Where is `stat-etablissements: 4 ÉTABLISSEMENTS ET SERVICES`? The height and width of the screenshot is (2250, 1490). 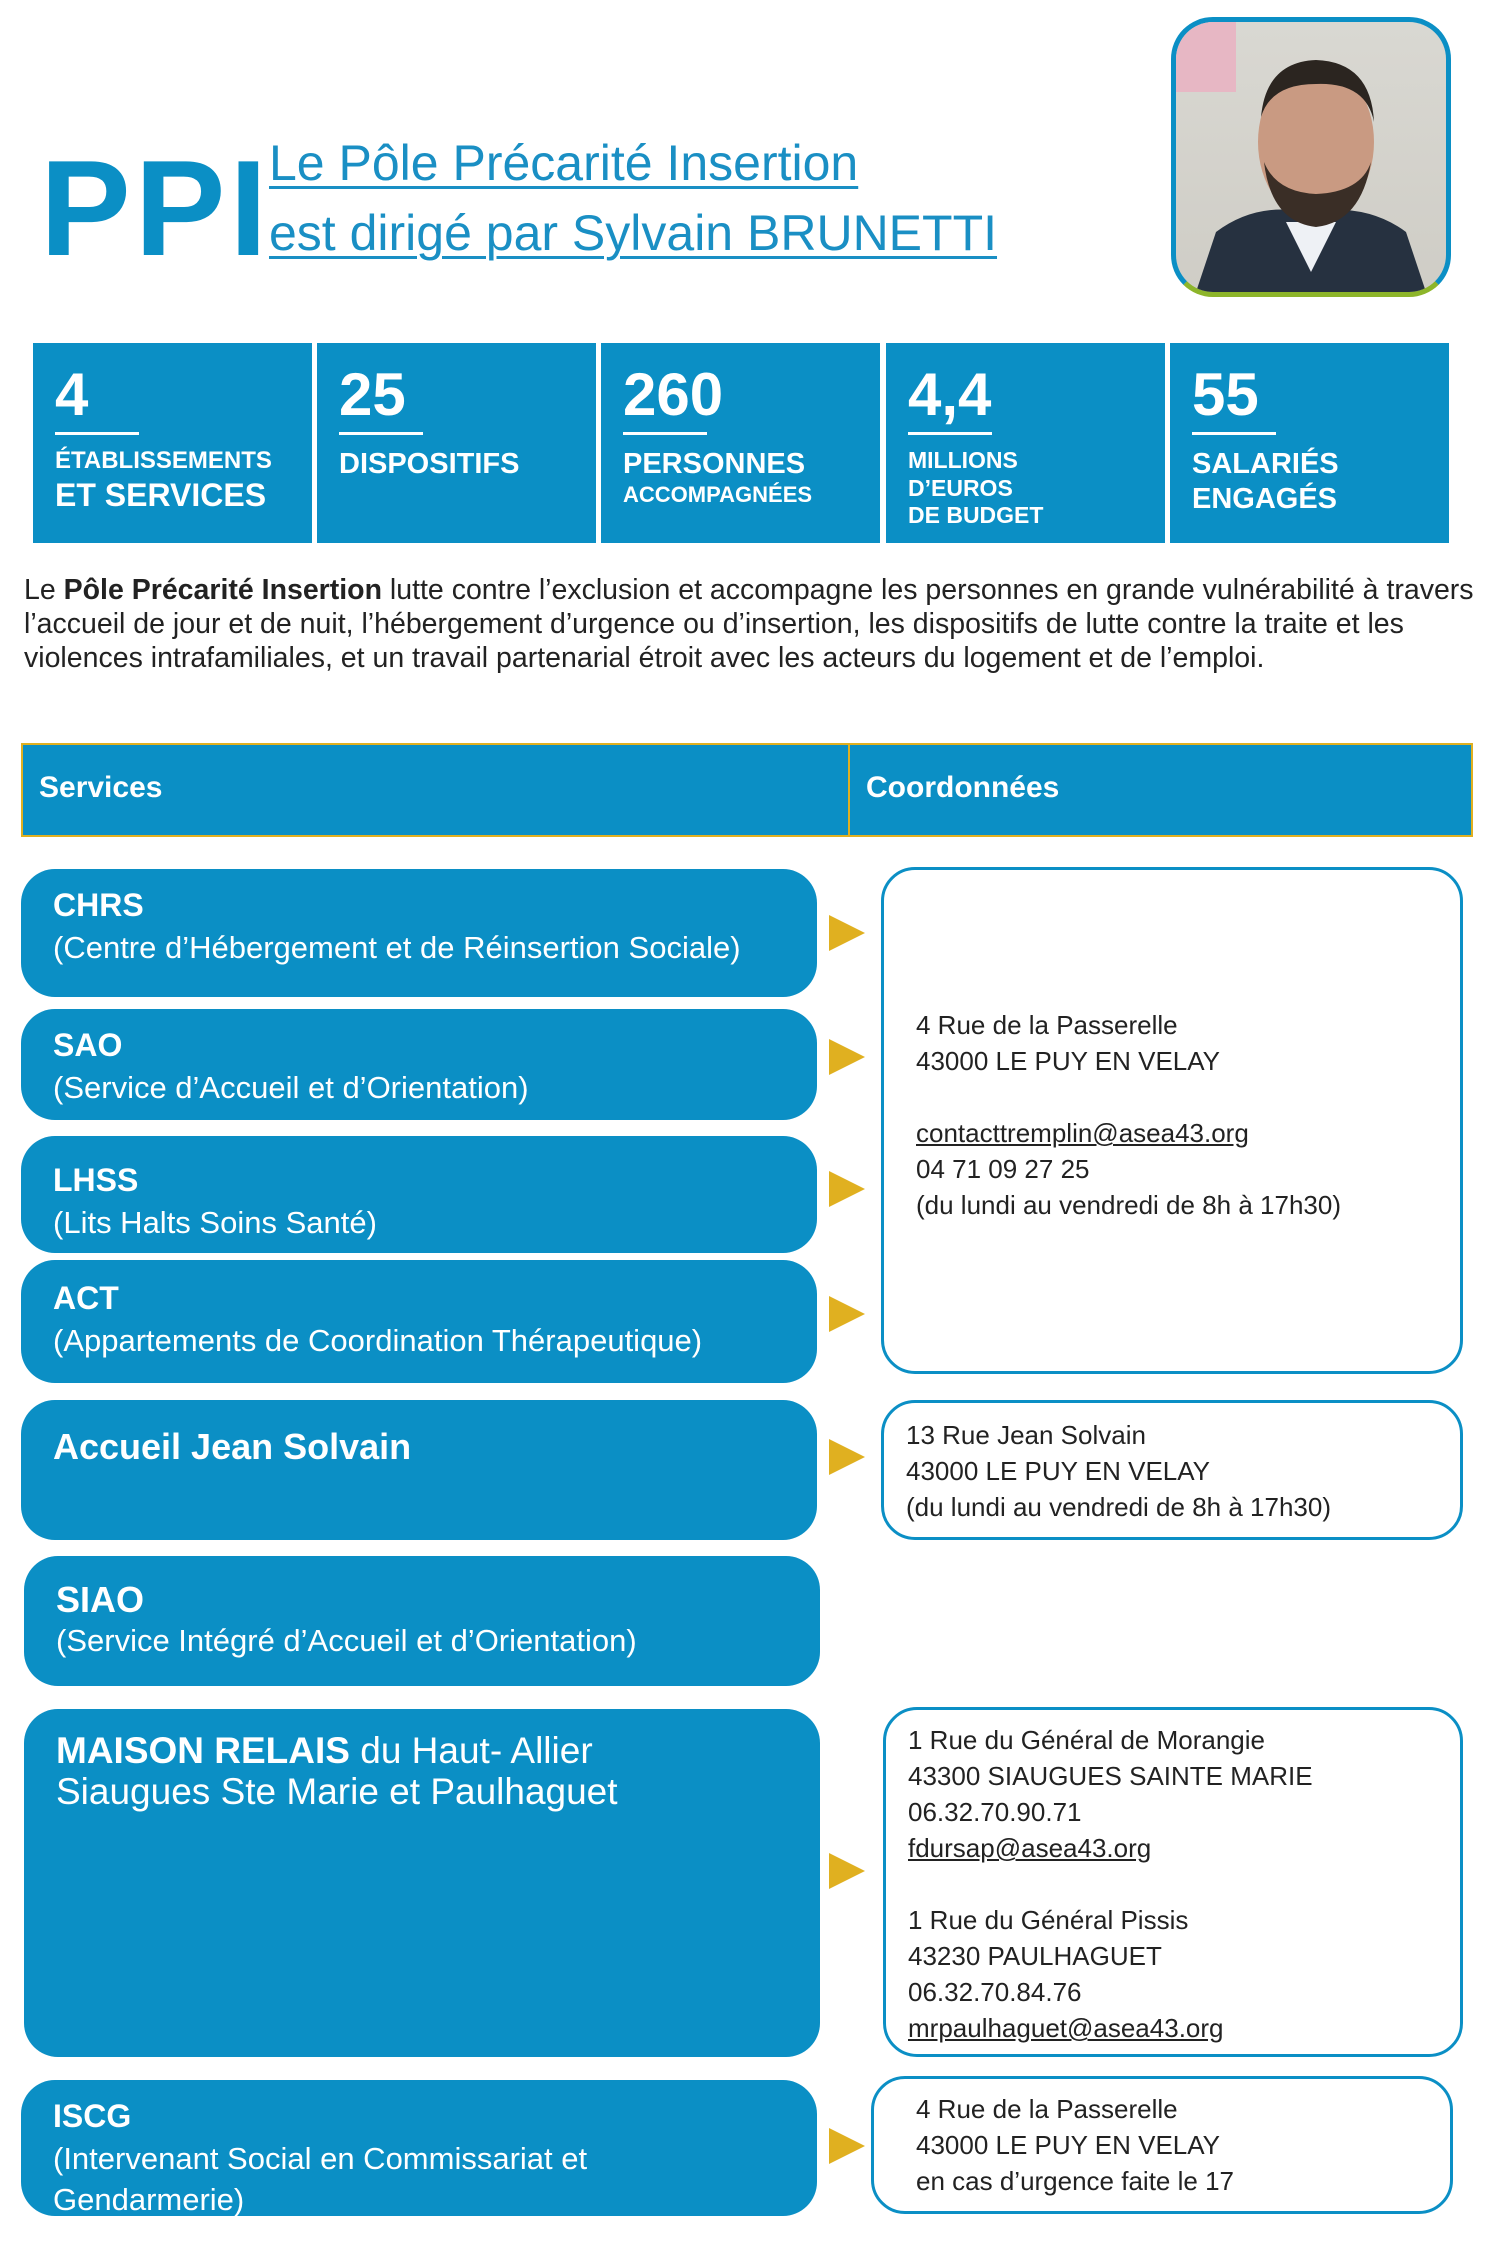 stat-etablissements: 4 ÉTABLISSEMENTS ET SERVICES is located at coordinates (172, 443).